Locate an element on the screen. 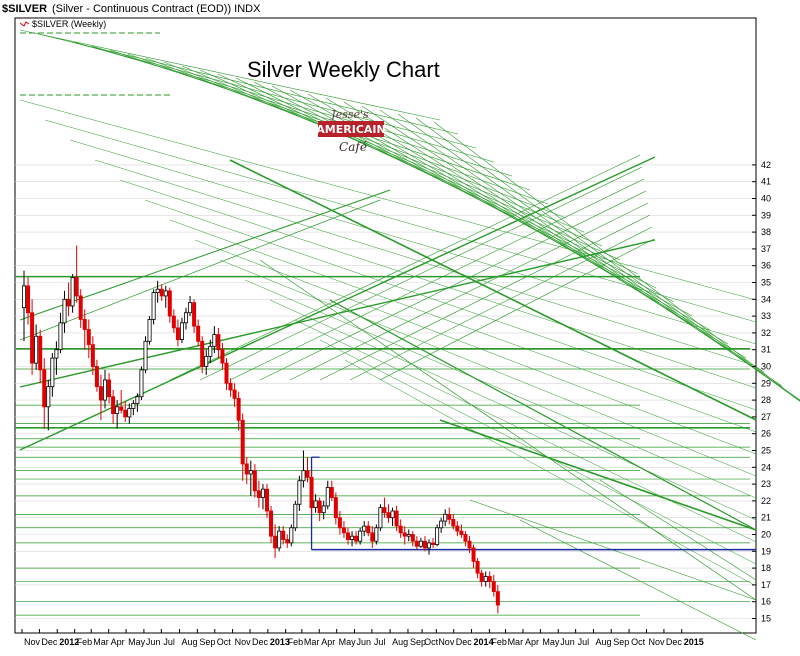 The image size is (800, 656). x-tick-label: Sep is located at coordinates (621, 642).